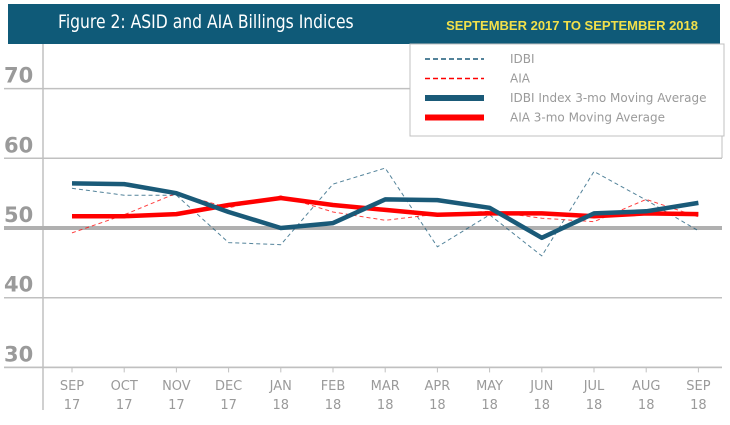  I want to click on date-range: SEPTEMBER 2017 TO SEPTEMBER 2018, so click(572, 25).